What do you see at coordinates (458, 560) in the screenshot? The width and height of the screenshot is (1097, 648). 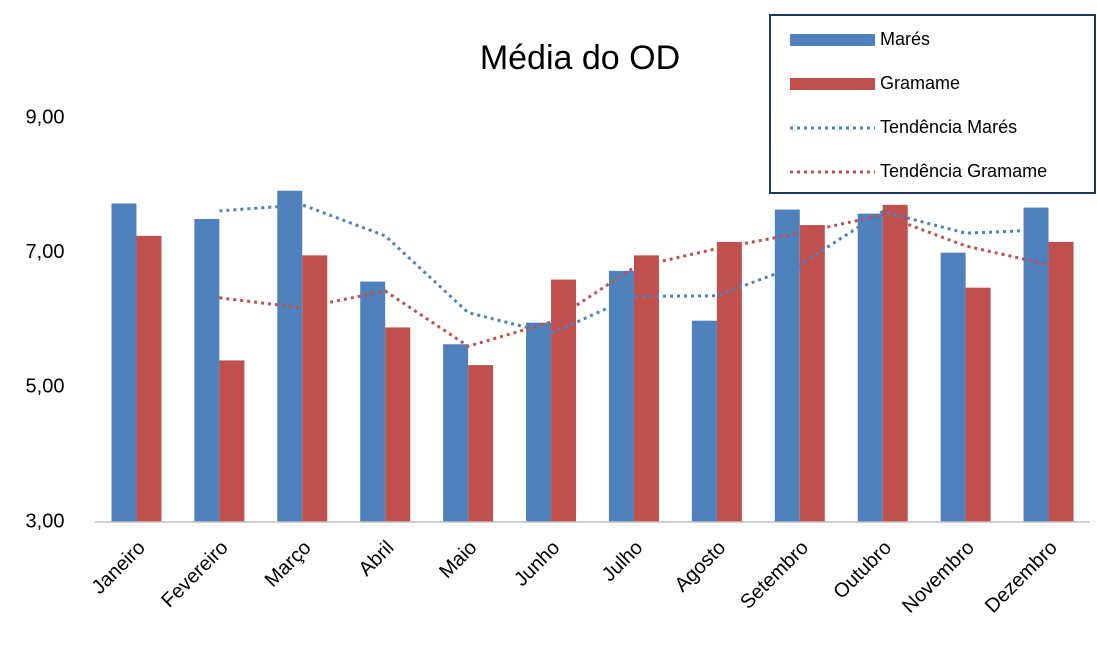 I see `x-tick-label: Maio` at bounding box center [458, 560].